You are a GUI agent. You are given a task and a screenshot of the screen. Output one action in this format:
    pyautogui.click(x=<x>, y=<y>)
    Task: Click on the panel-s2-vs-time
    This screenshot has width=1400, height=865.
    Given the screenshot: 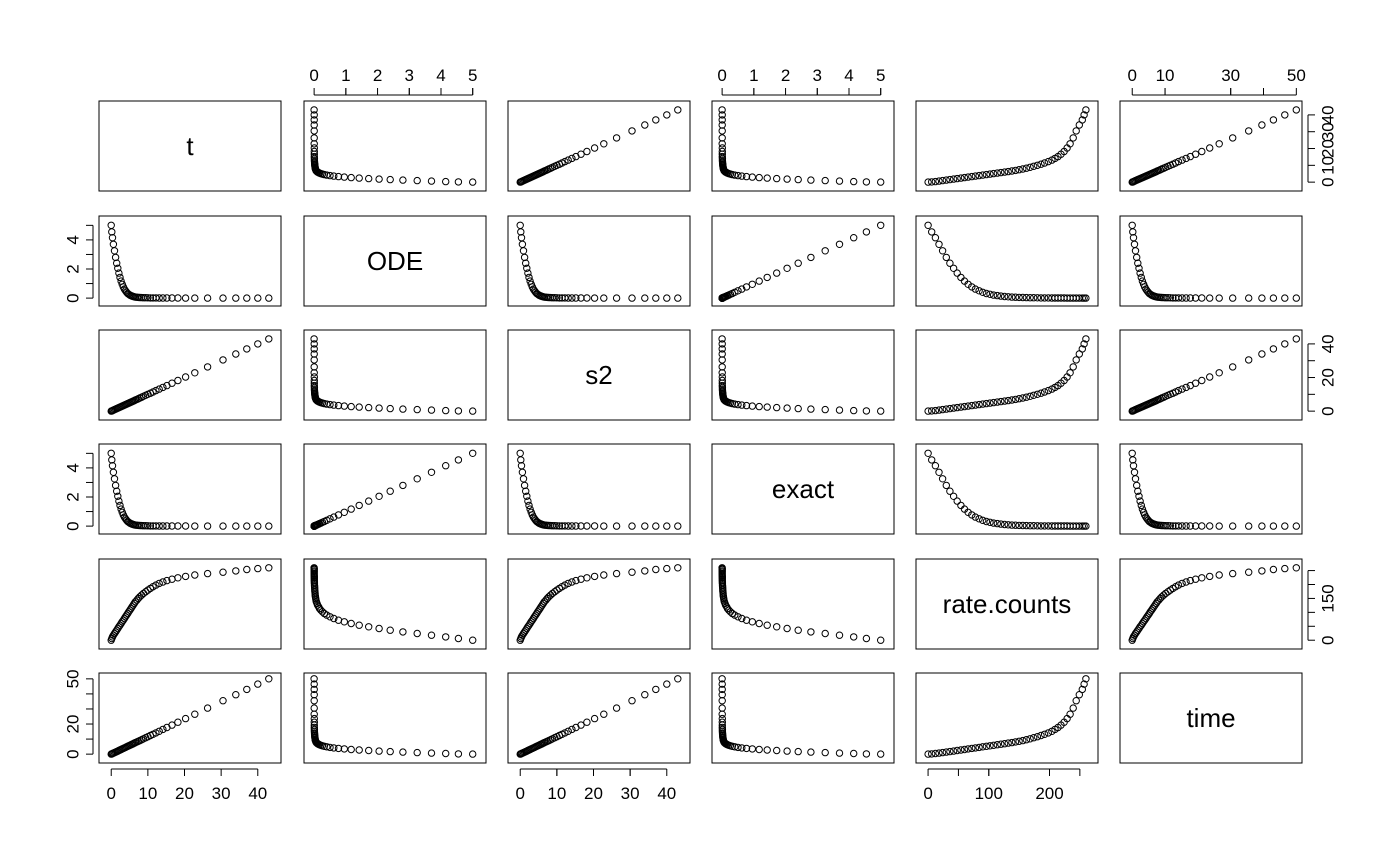 What is the action you would take?
    pyautogui.click(x=1211, y=375)
    